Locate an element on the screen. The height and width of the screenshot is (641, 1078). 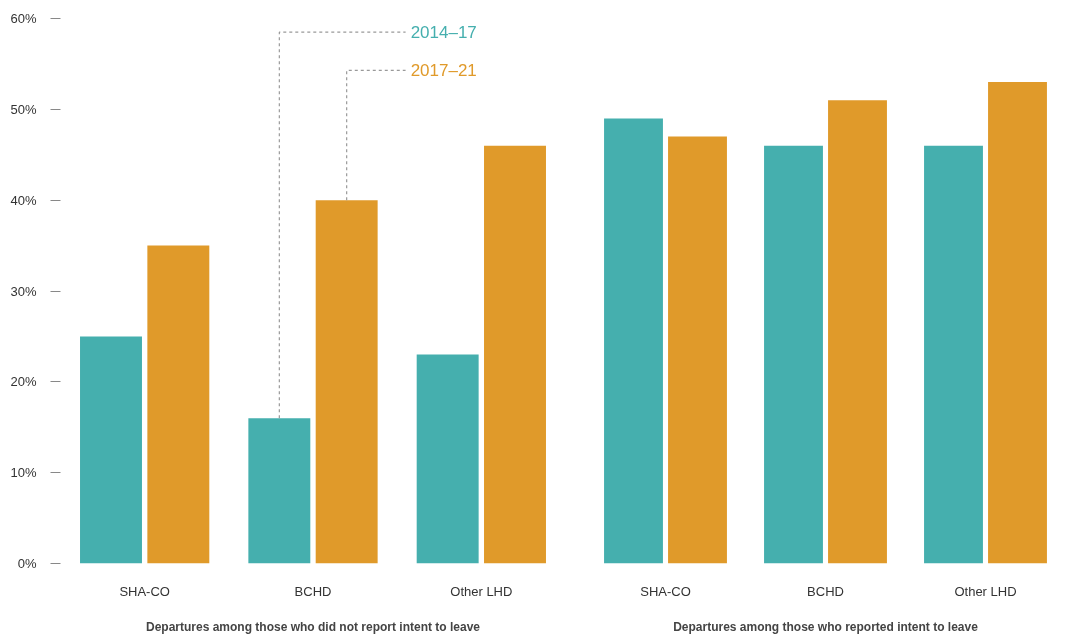
y-tick-label: 30% is located at coordinates (23, 291).